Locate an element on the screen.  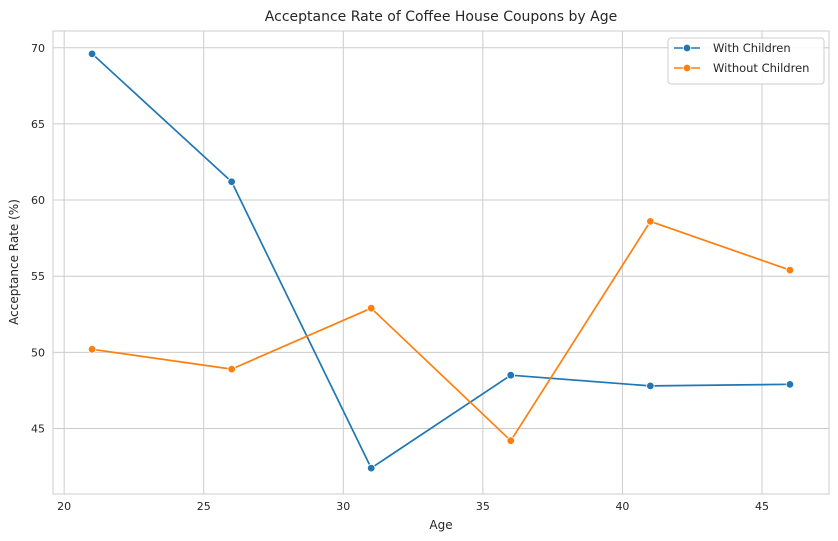
x-tick-label: 30 is located at coordinates (343, 506).